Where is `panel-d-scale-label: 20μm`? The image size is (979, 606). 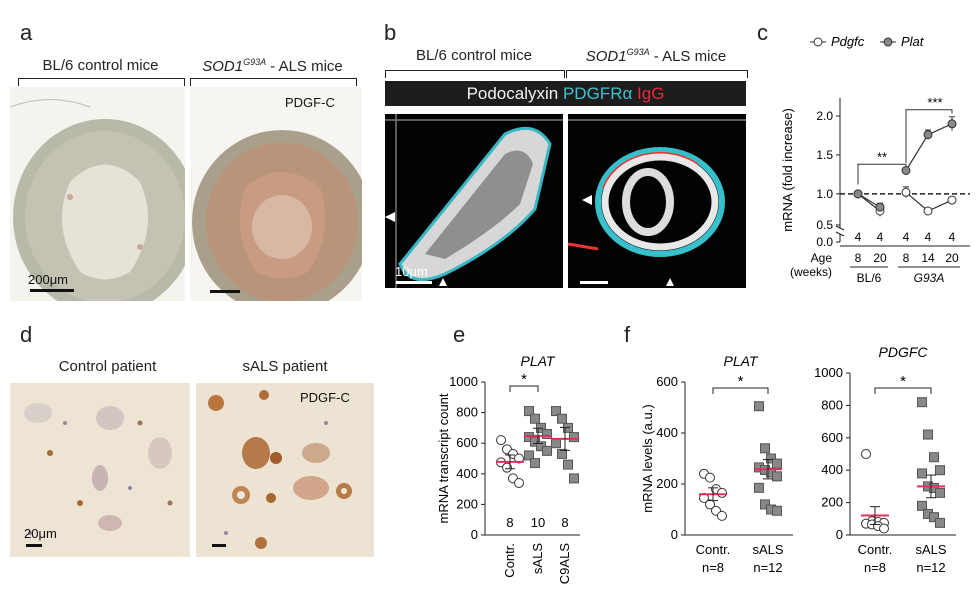
panel-d-scale-label: 20μm is located at coordinates (40, 533).